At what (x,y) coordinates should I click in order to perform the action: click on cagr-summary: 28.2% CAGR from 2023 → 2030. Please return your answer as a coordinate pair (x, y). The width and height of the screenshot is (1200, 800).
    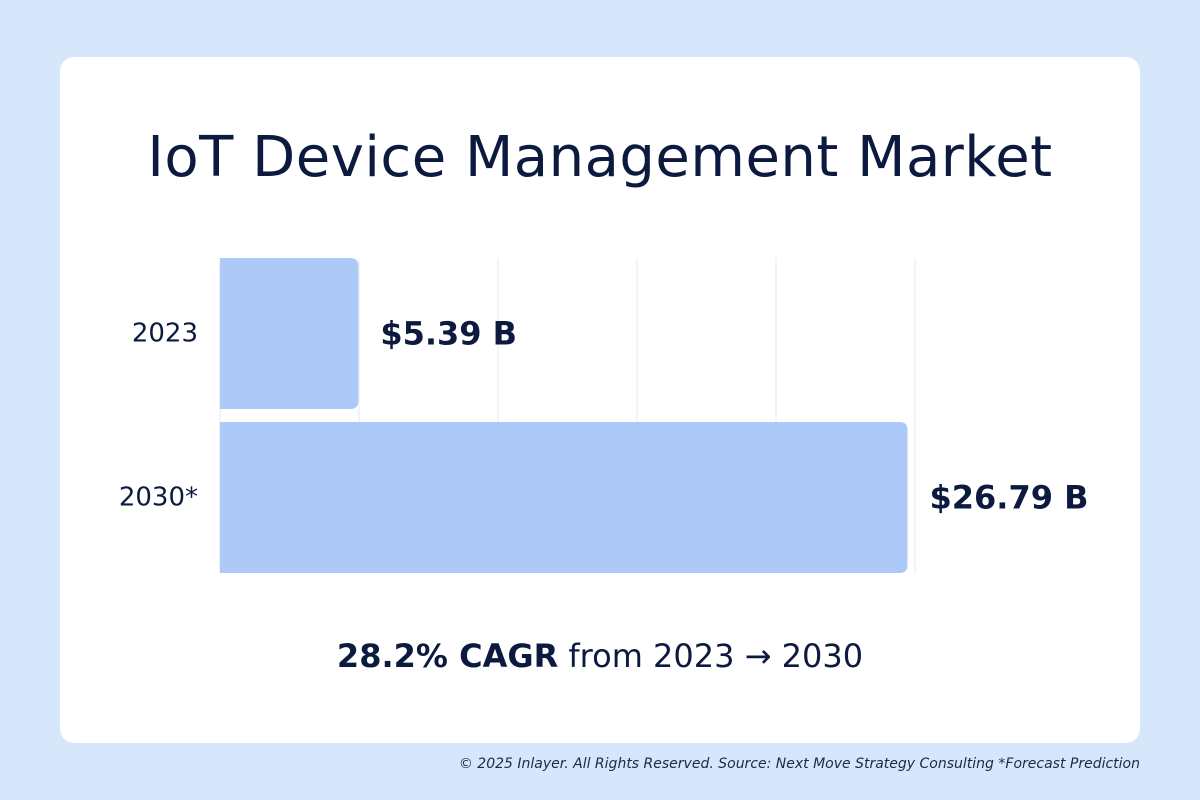
    Looking at the image, I should click on (600, 656).